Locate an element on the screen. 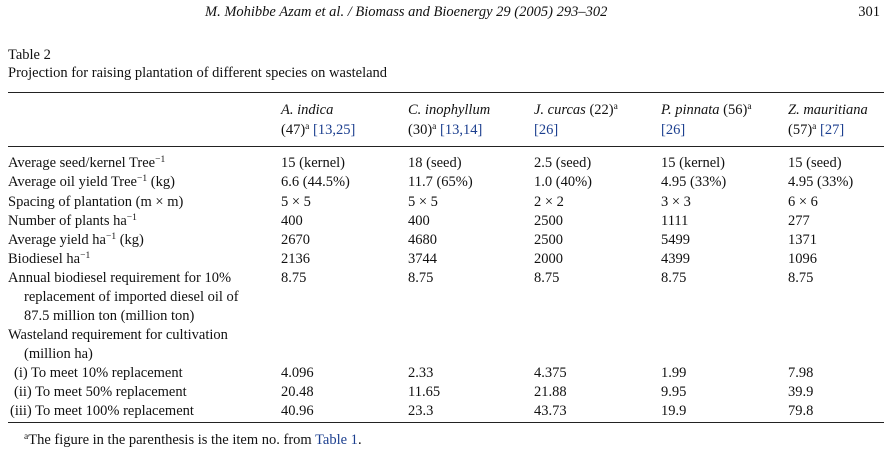 This screenshot has width=894, height=454. item-number: (30) is located at coordinates (420, 130).